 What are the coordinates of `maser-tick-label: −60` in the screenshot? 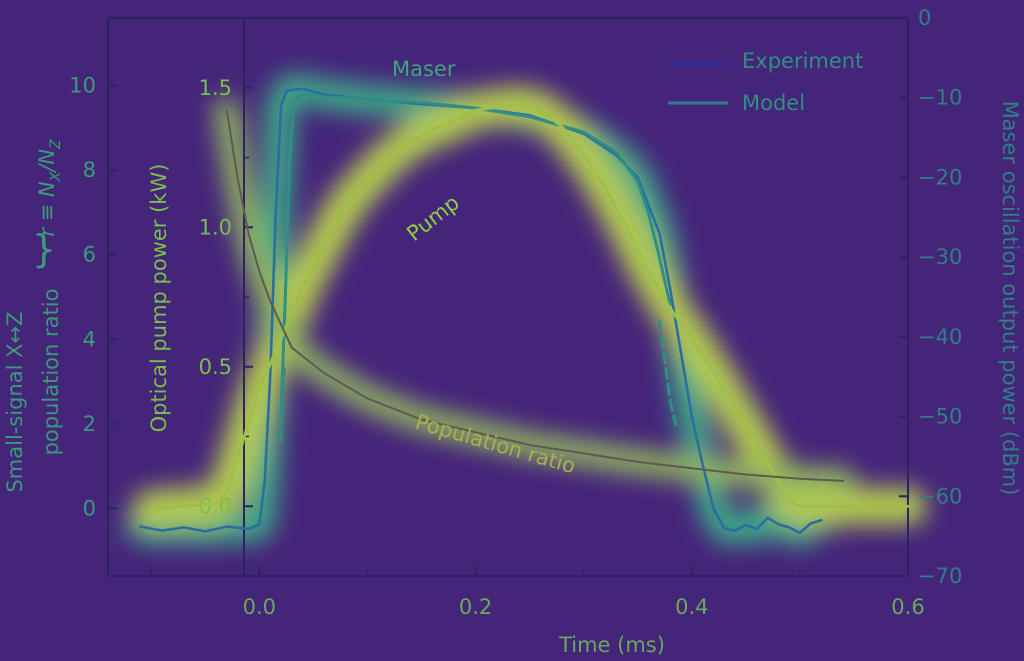 It's located at (940, 496).